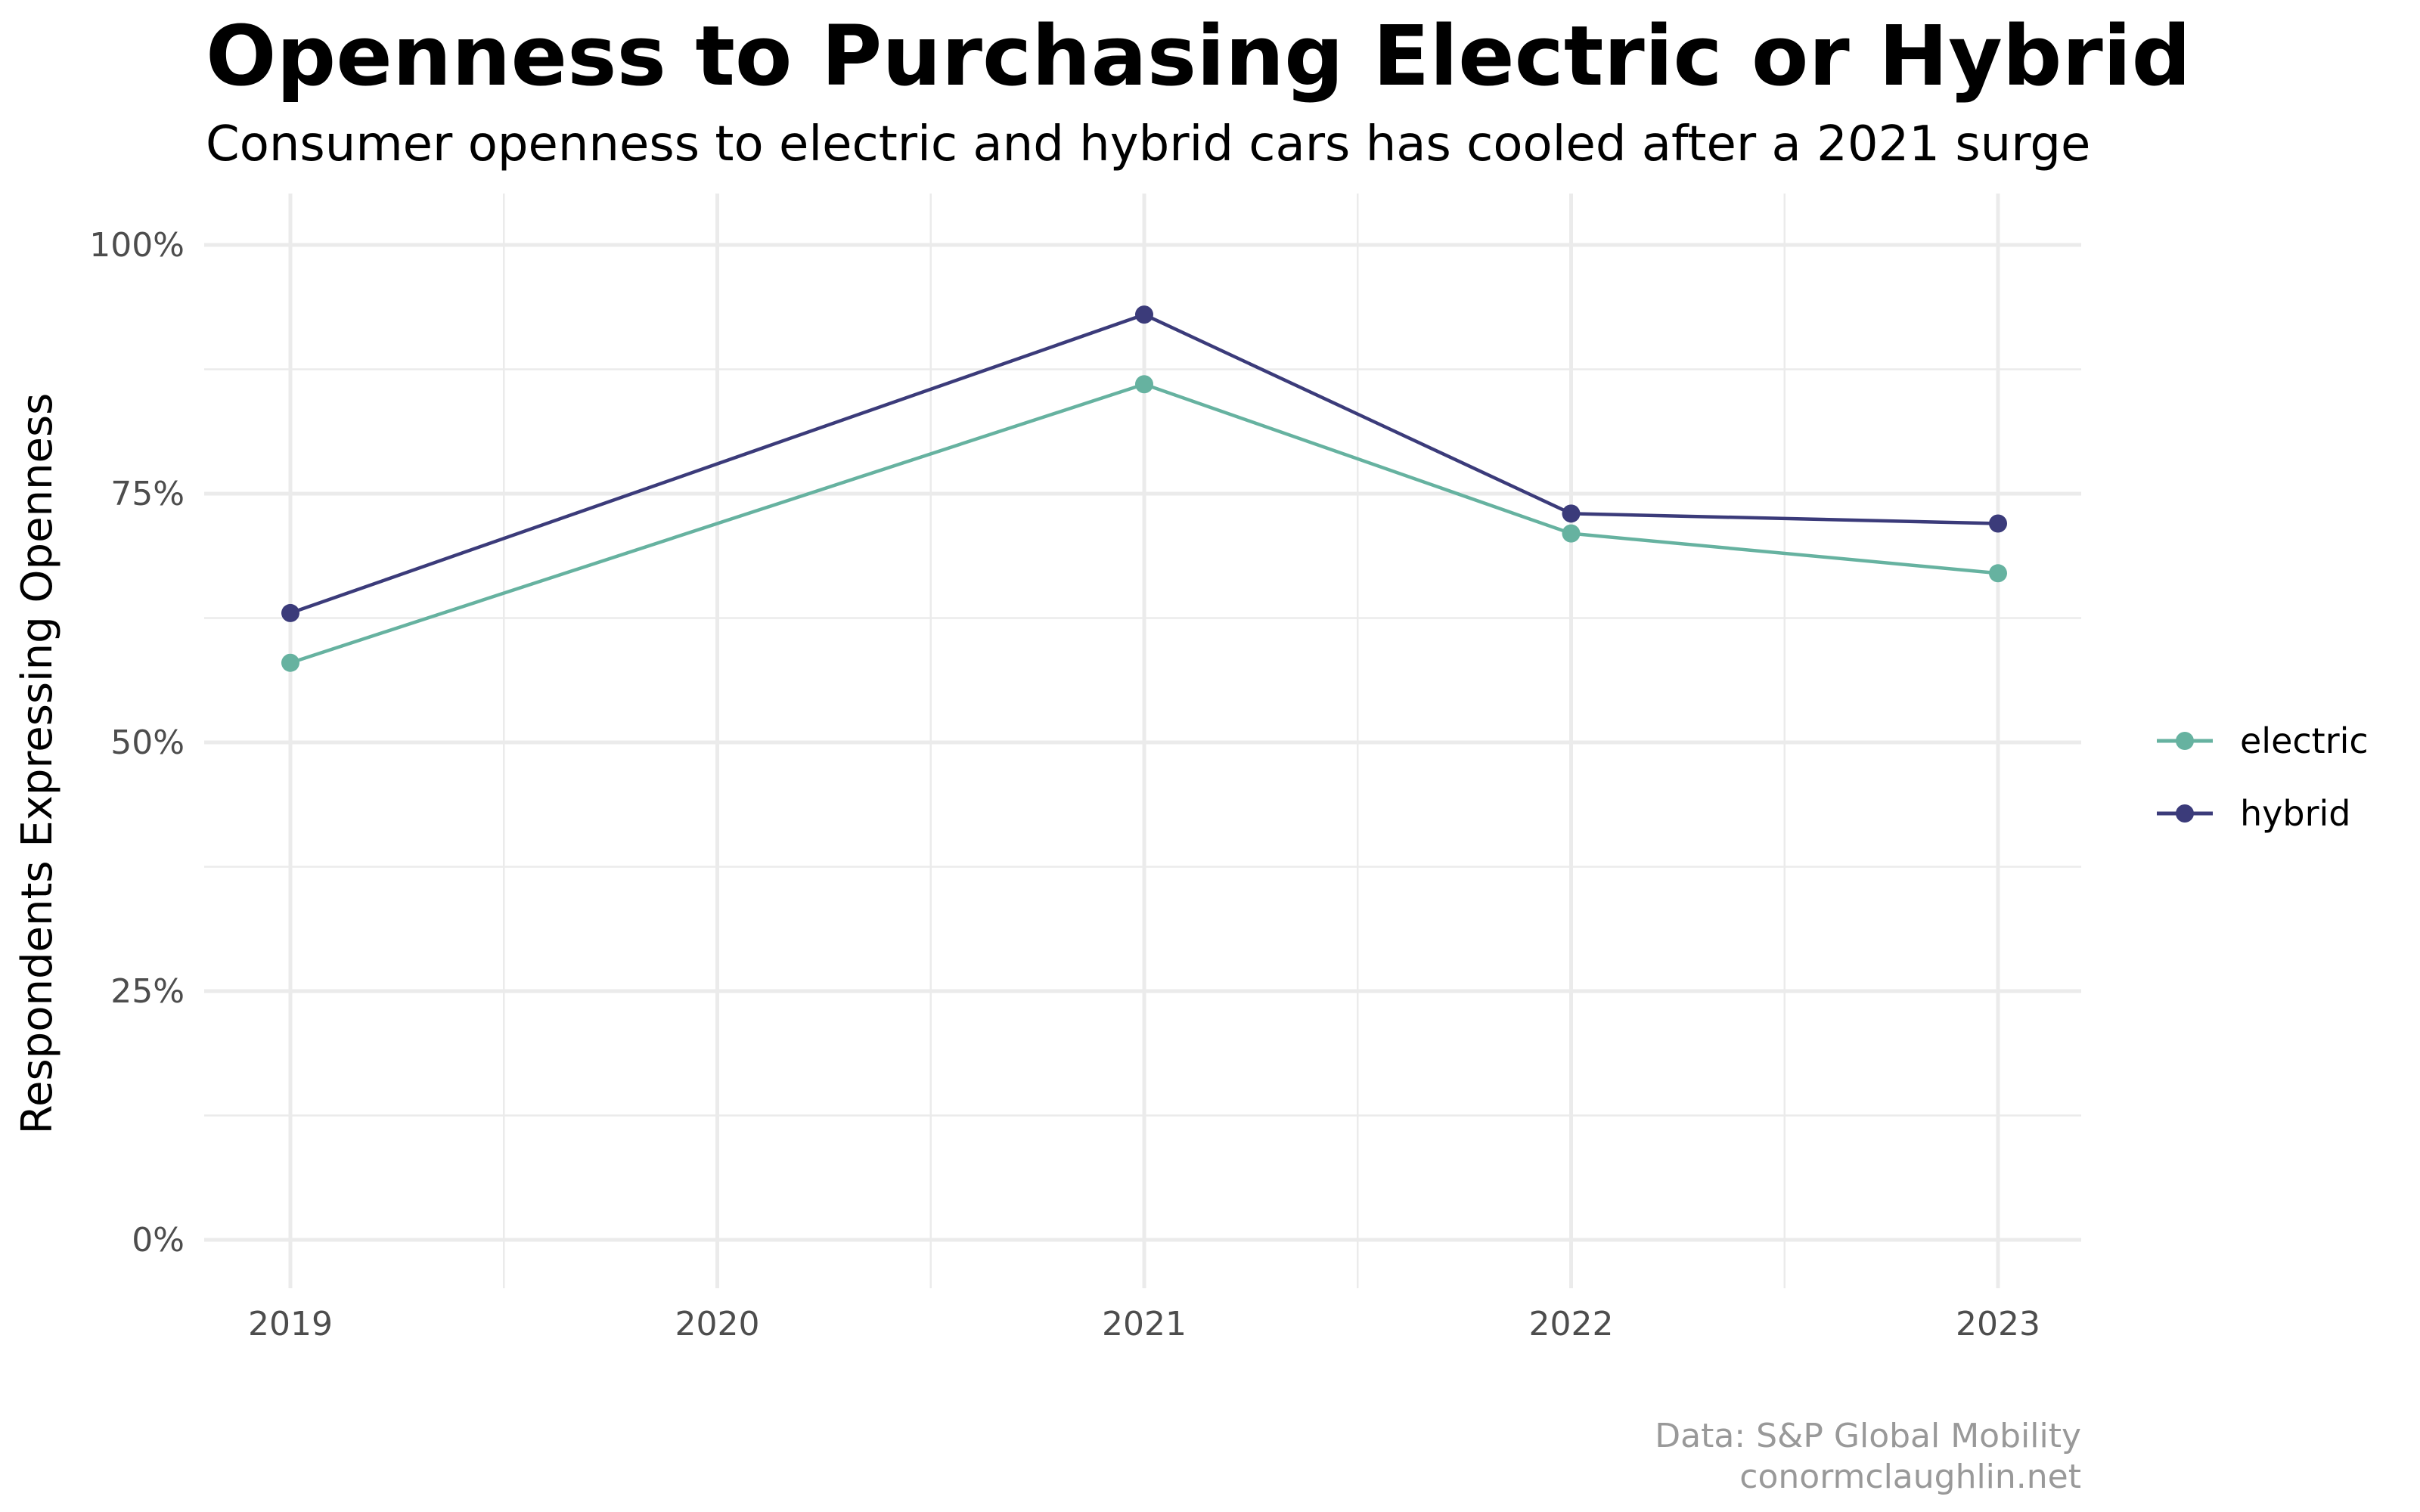 This screenshot has width=2420, height=1512. I want to click on y-tick-label: 75%, so click(147, 494).